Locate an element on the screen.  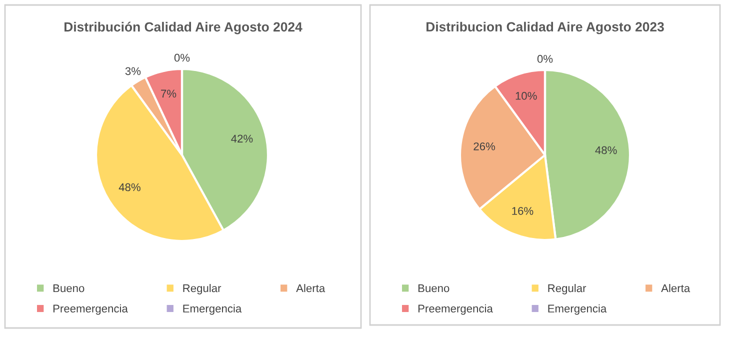
data-label: 3% is located at coordinates (133, 71).